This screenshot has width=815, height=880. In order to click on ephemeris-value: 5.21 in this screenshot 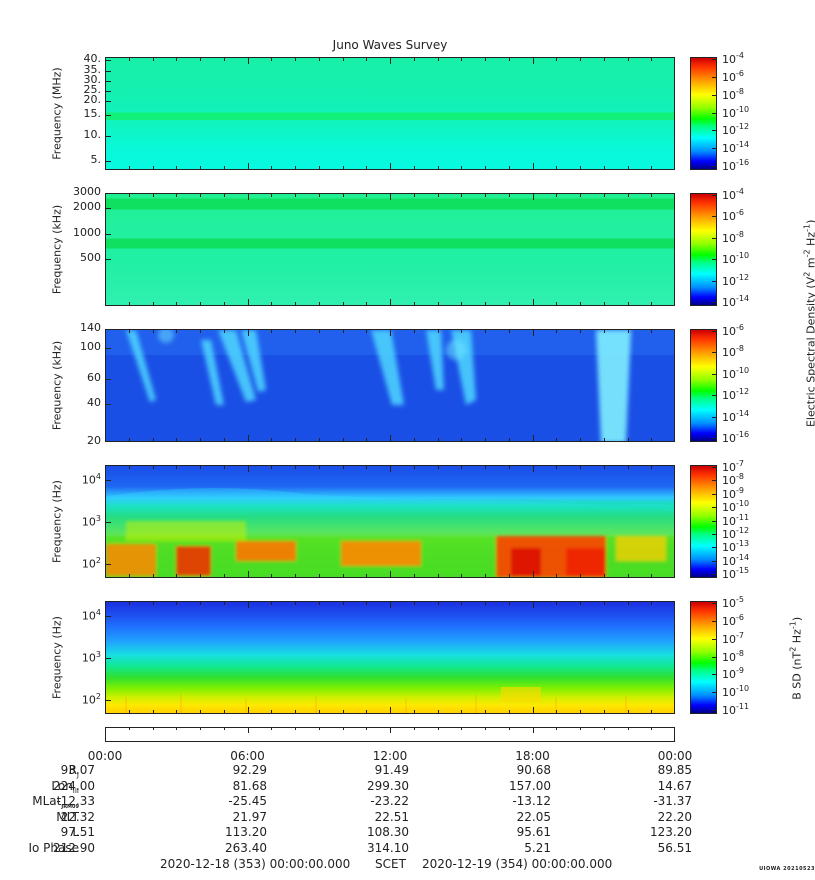, I will do `click(537, 847)`.